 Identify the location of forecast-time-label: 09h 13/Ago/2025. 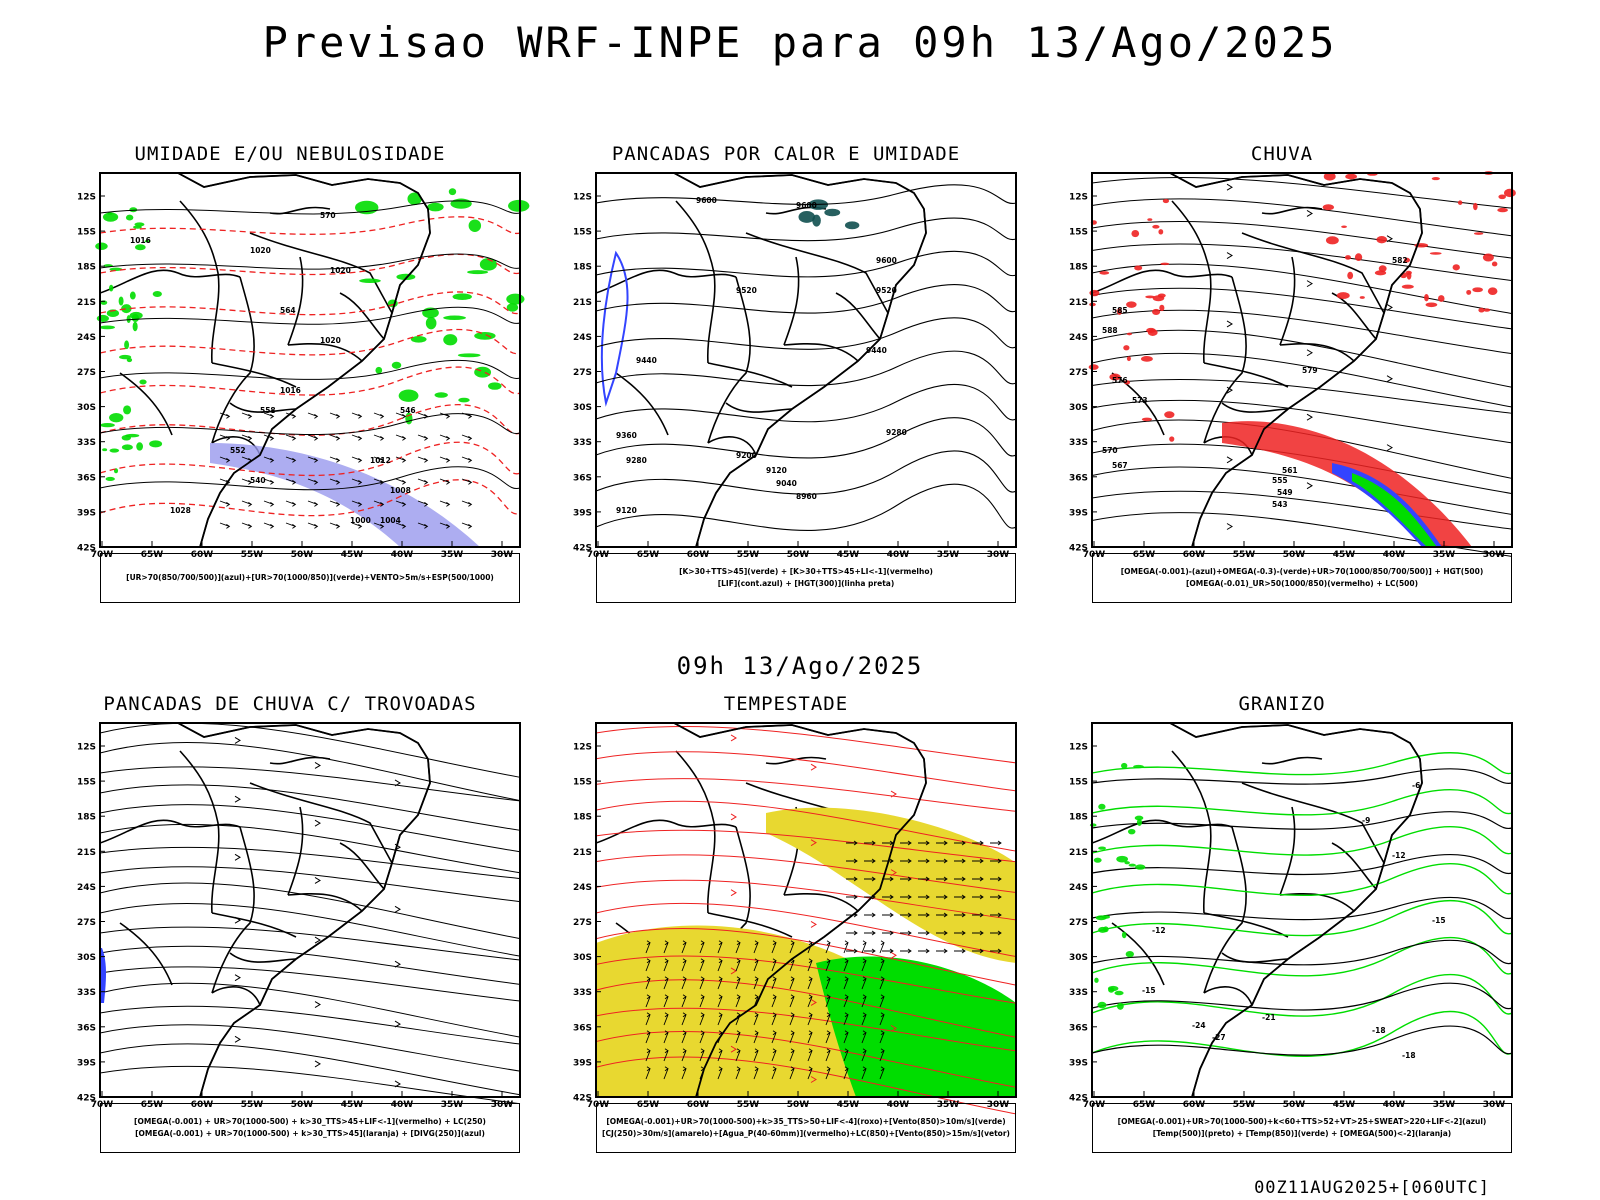
(800, 666).